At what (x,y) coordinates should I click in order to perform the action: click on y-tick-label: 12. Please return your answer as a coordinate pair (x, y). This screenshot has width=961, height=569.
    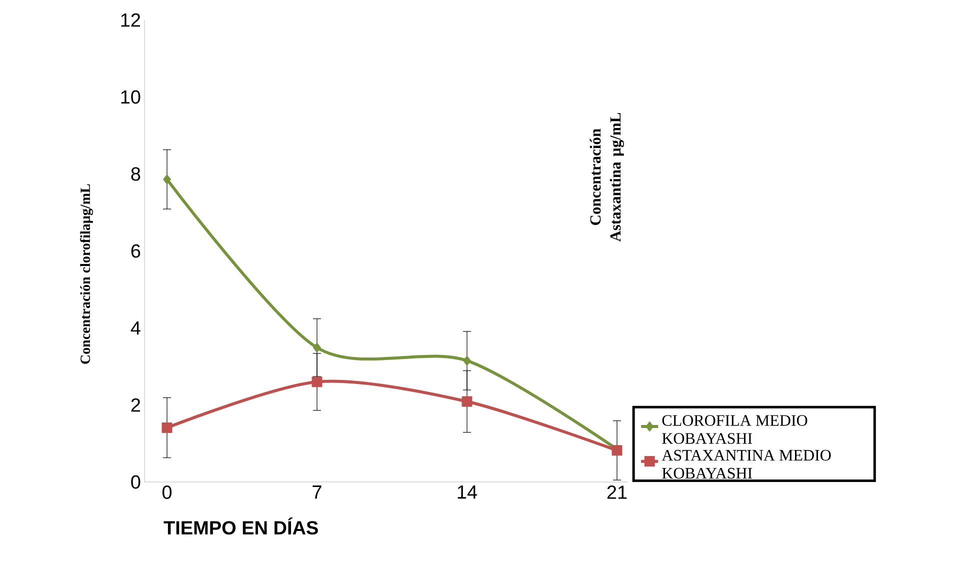
    Looking at the image, I should click on (130, 20).